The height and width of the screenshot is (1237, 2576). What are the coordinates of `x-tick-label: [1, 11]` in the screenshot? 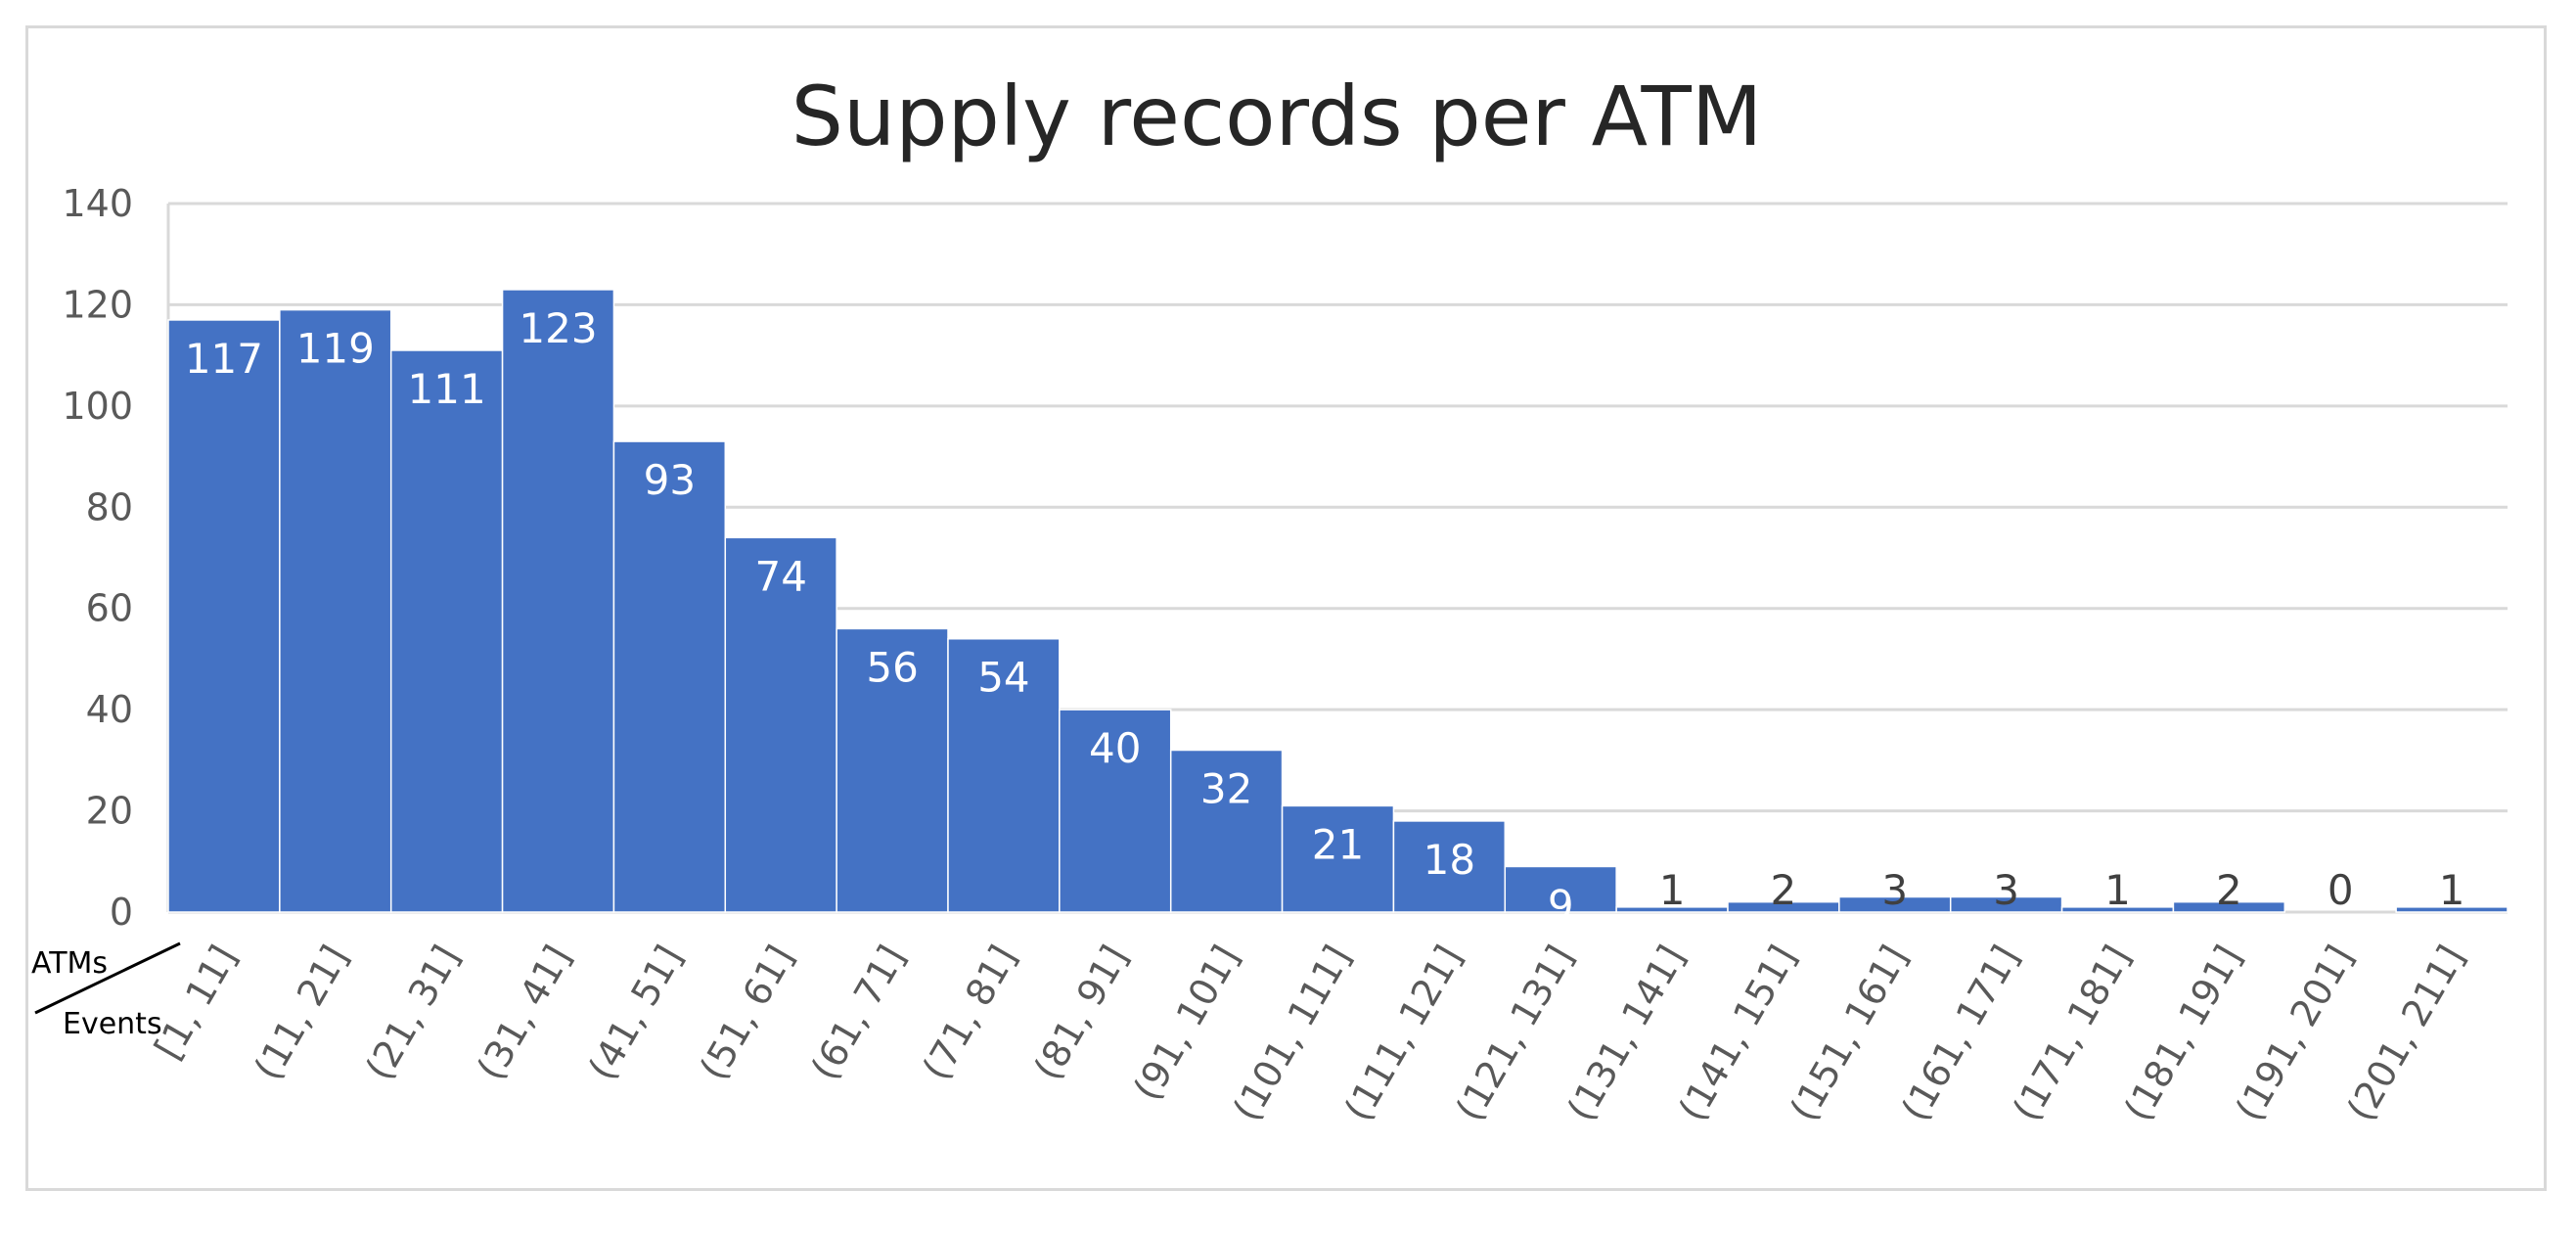 It's located at (195, 1003).